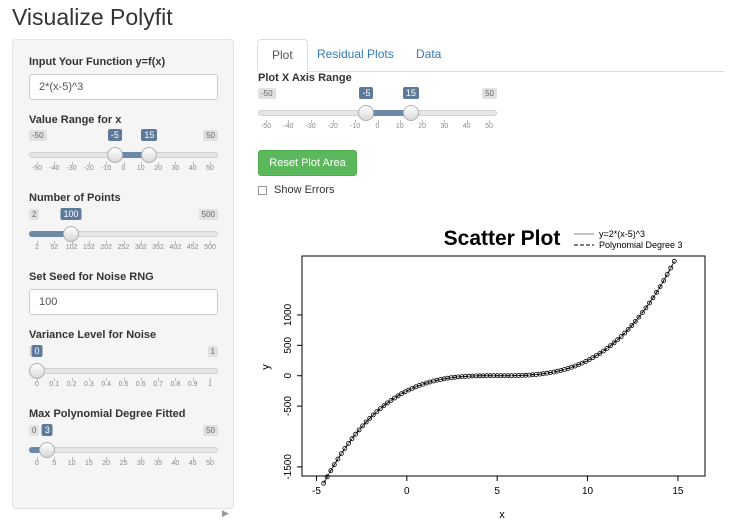 The width and height of the screenshot is (734, 532). I want to click on slider-tick-label: 152, so click(89, 247).